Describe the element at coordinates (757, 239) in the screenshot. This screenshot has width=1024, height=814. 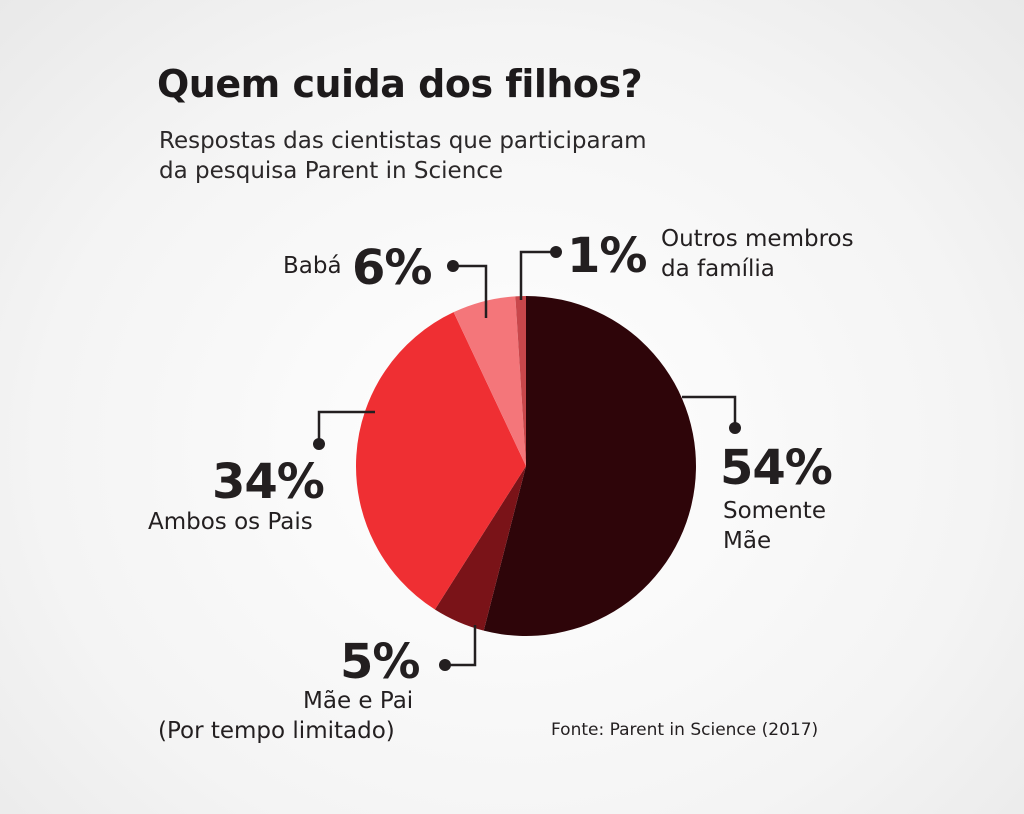
I see `label-line: Outros membros` at that location.